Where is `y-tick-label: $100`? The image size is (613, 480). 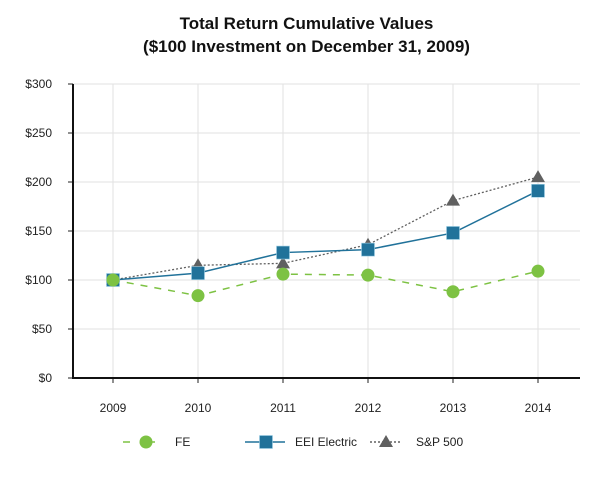 y-tick-label: $100 is located at coordinates (38, 280).